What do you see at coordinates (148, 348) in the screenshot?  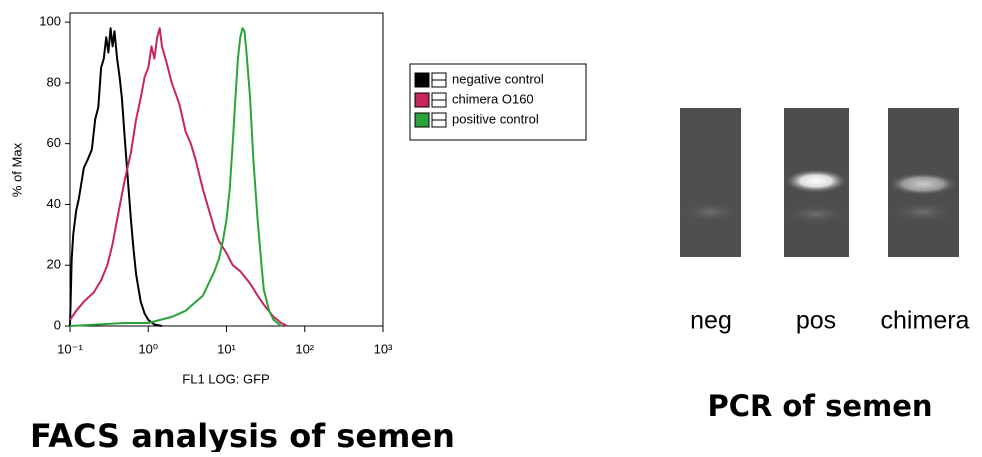 I see `x-tick-label: 10⁰` at bounding box center [148, 348].